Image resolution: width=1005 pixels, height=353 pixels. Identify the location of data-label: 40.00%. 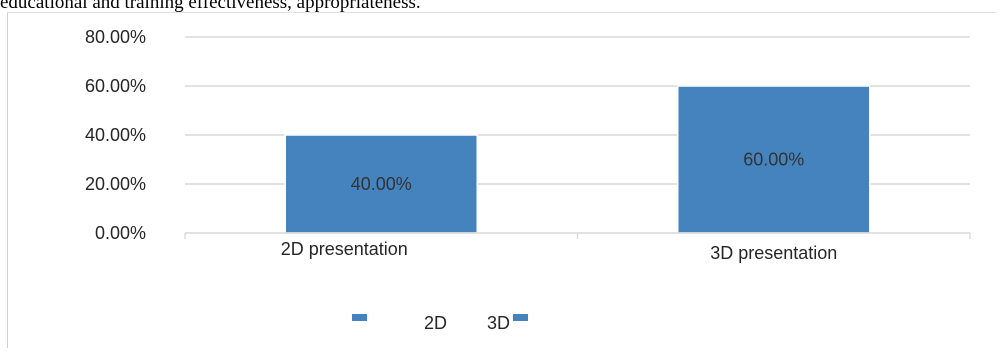
(381, 184).